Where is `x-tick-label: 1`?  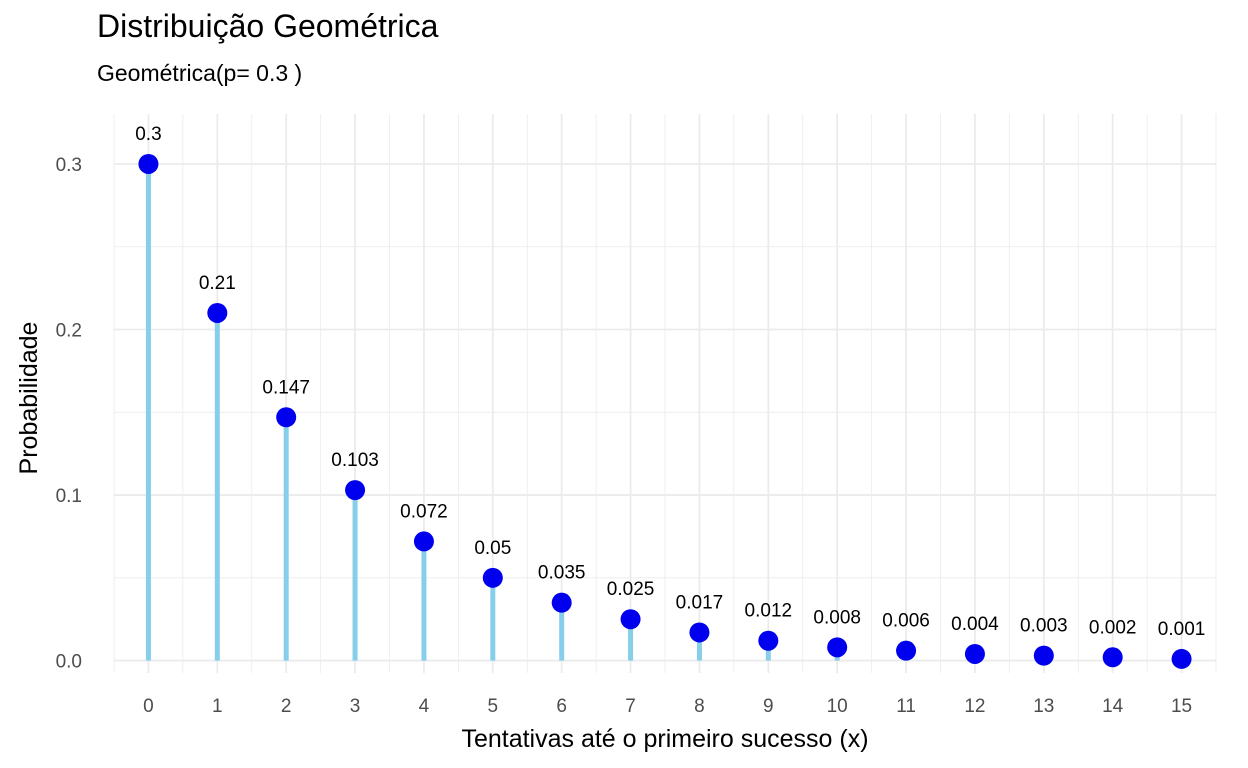 x-tick-label: 1 is located at coordinates (217, 706).